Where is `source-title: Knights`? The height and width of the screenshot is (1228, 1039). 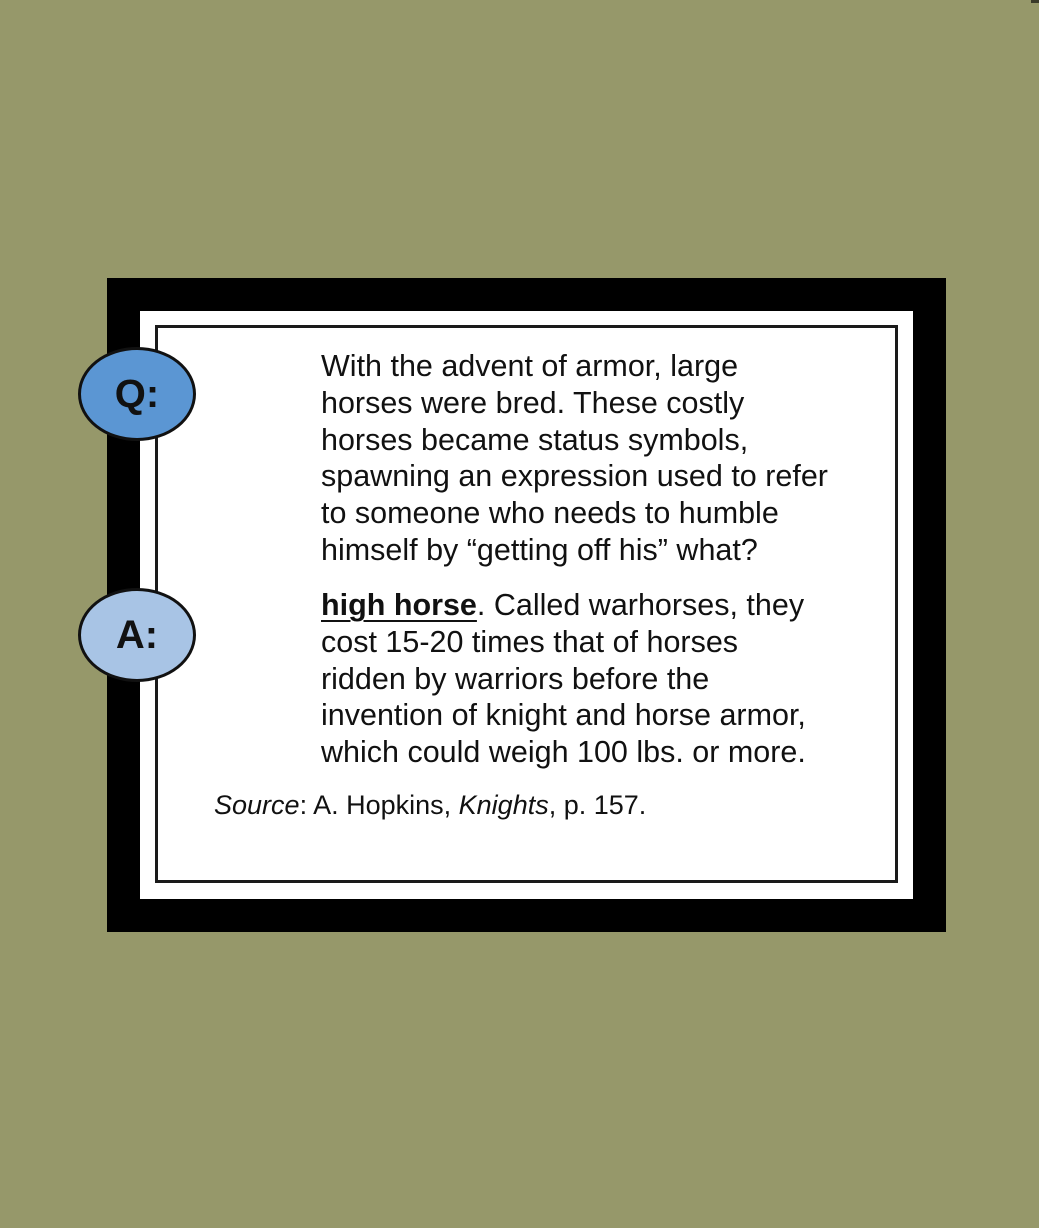
source-title: Knights is located at coordinates (503, 805).